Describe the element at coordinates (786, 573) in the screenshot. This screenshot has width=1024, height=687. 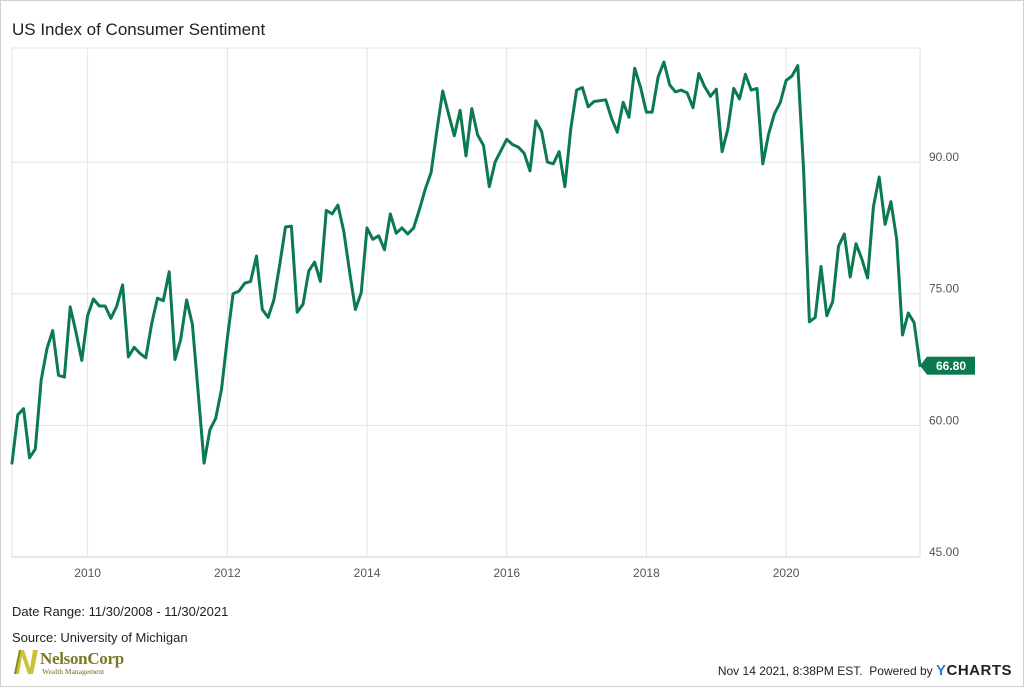
I see `x-tick-label: 2020` at that location.